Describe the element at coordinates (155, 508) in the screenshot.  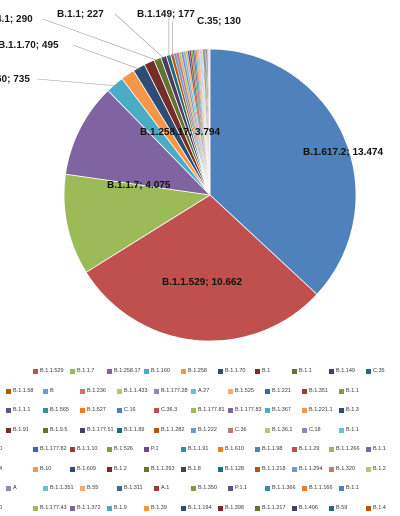
I see `legend-item: B.1.39` at that location.